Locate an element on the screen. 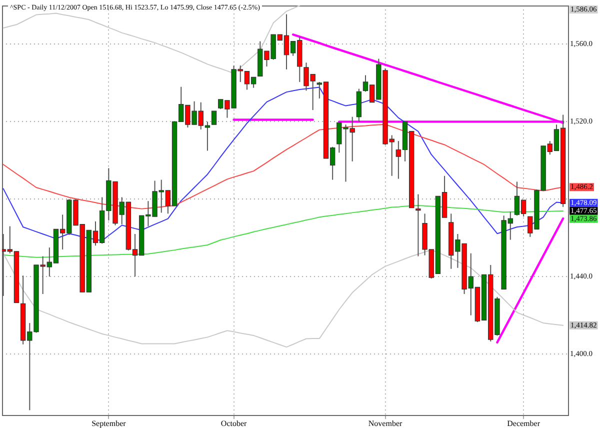  x-tick-label: December is located at coordinates (523, 423).